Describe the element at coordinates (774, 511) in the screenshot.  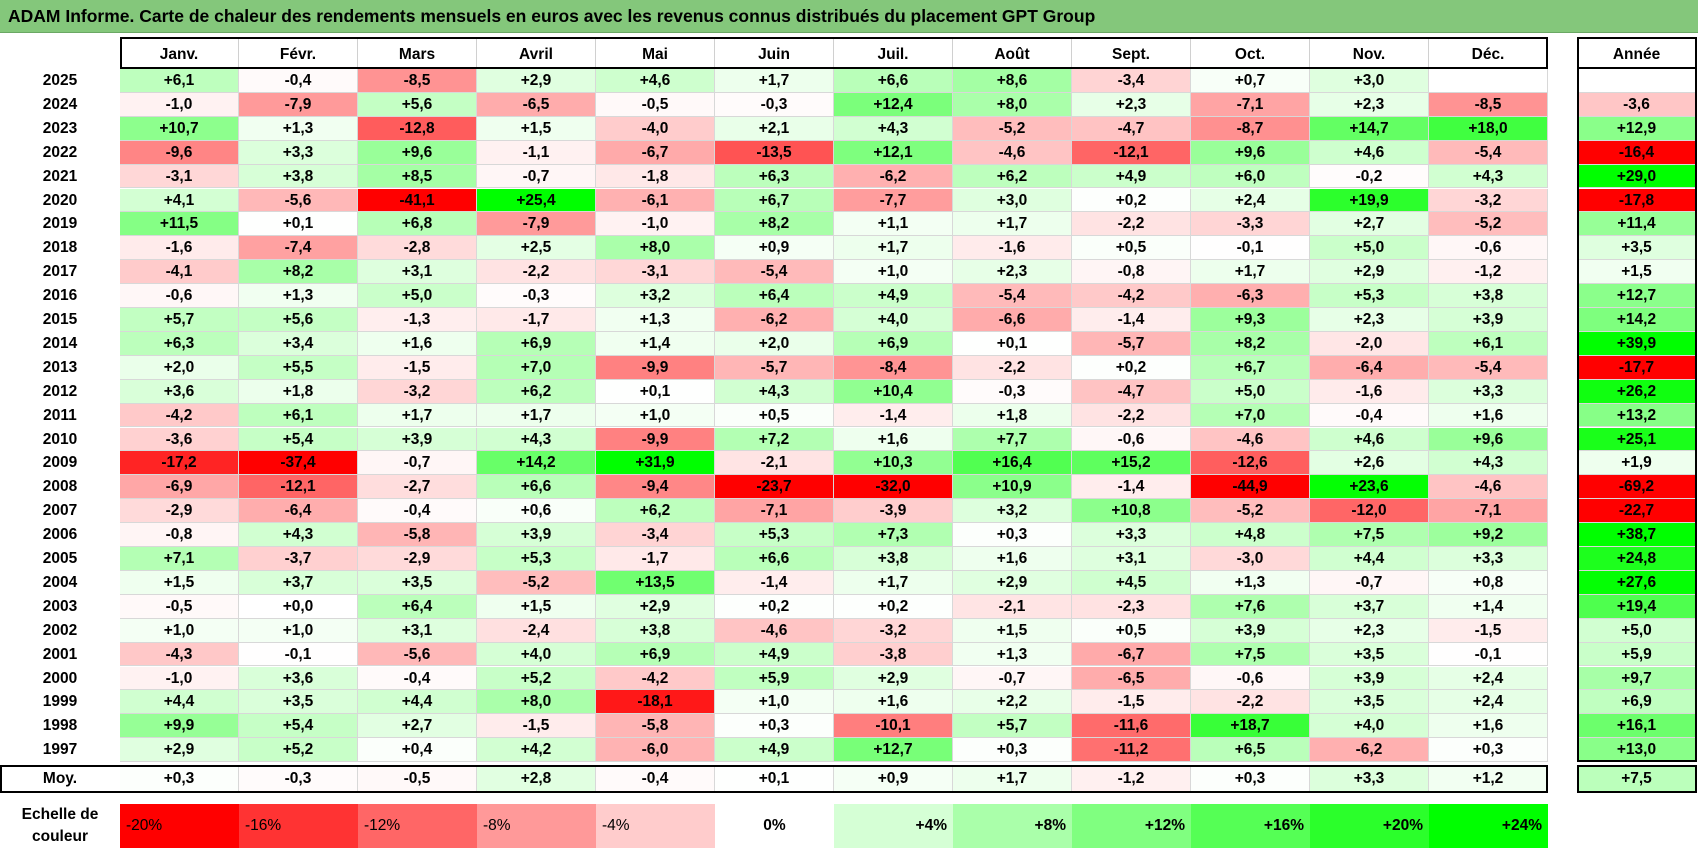
I see `heatmap-cell: -7,1` at that location.